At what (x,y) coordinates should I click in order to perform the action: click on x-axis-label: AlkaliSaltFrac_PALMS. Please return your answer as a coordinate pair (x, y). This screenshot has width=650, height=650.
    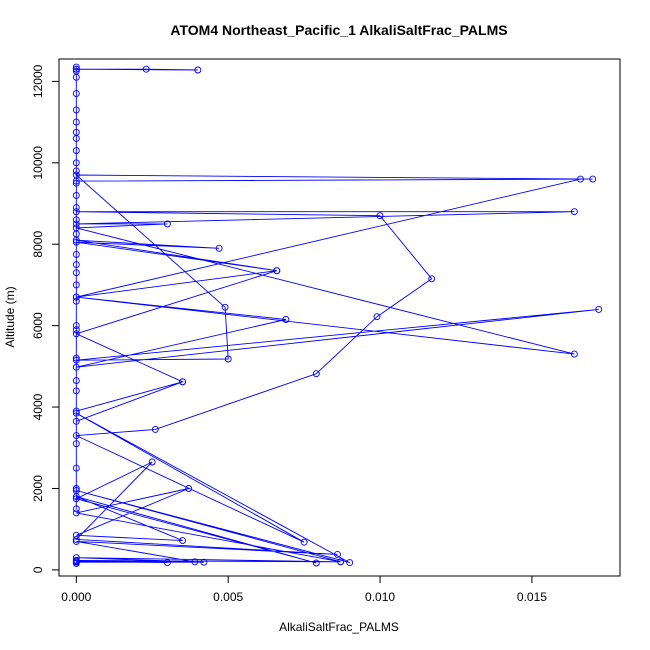
    Looking at the image, I should click on (339, 627).